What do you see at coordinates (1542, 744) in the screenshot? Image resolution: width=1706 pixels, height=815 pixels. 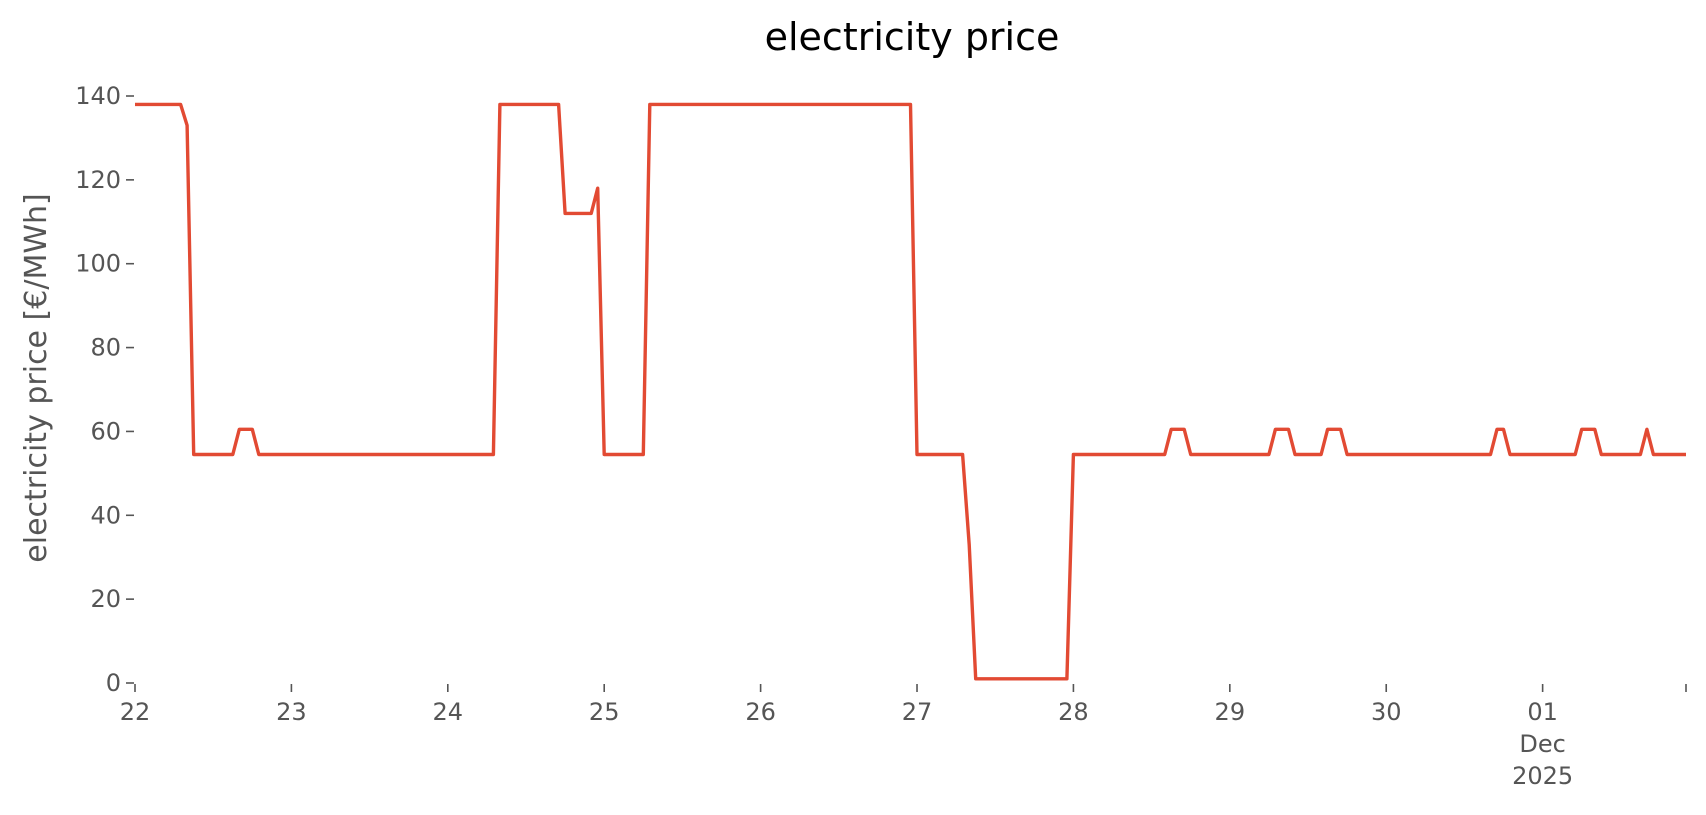 I see `x-tick-label: Dec` at bounding box center [1542, 744].